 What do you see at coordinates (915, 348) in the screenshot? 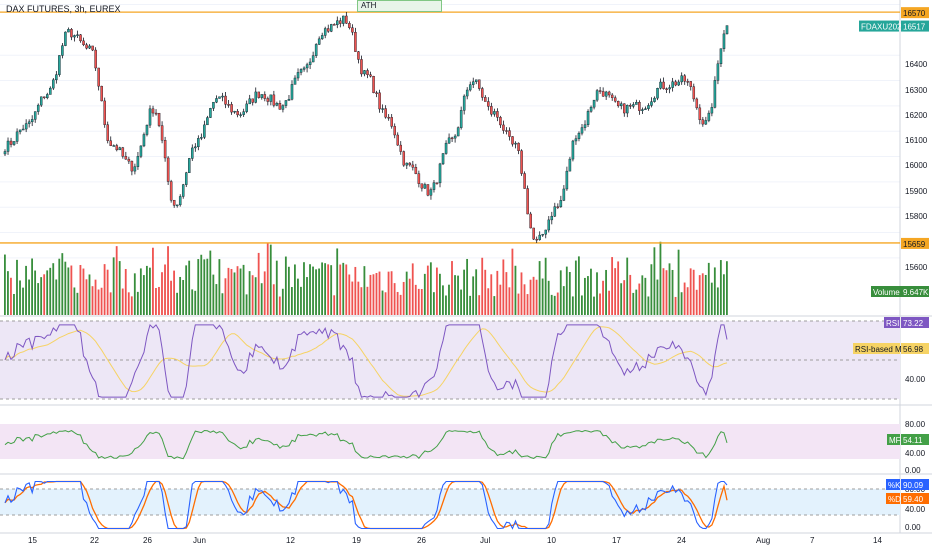
I see `rsi-ma-value-tag: 56.98` at bounding box center [915, 348].